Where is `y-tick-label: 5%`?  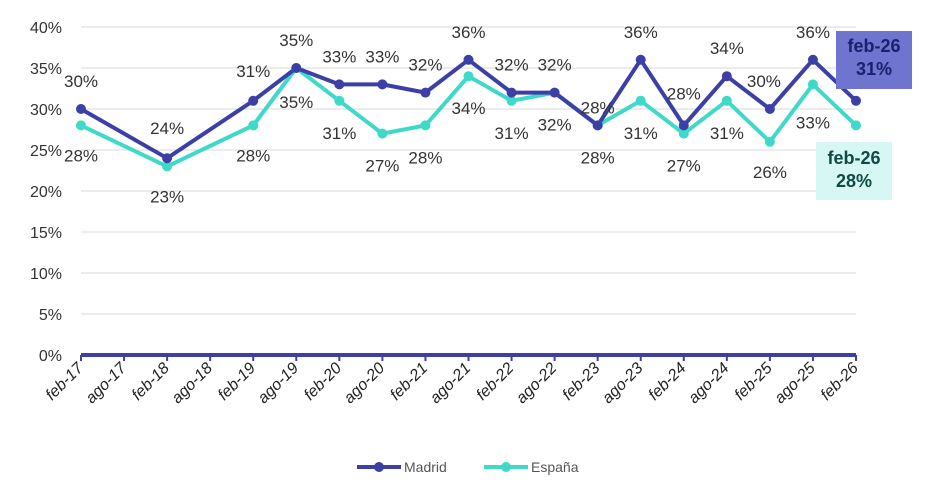 y-tick-label: 5% is located at coordinates (50, 315).